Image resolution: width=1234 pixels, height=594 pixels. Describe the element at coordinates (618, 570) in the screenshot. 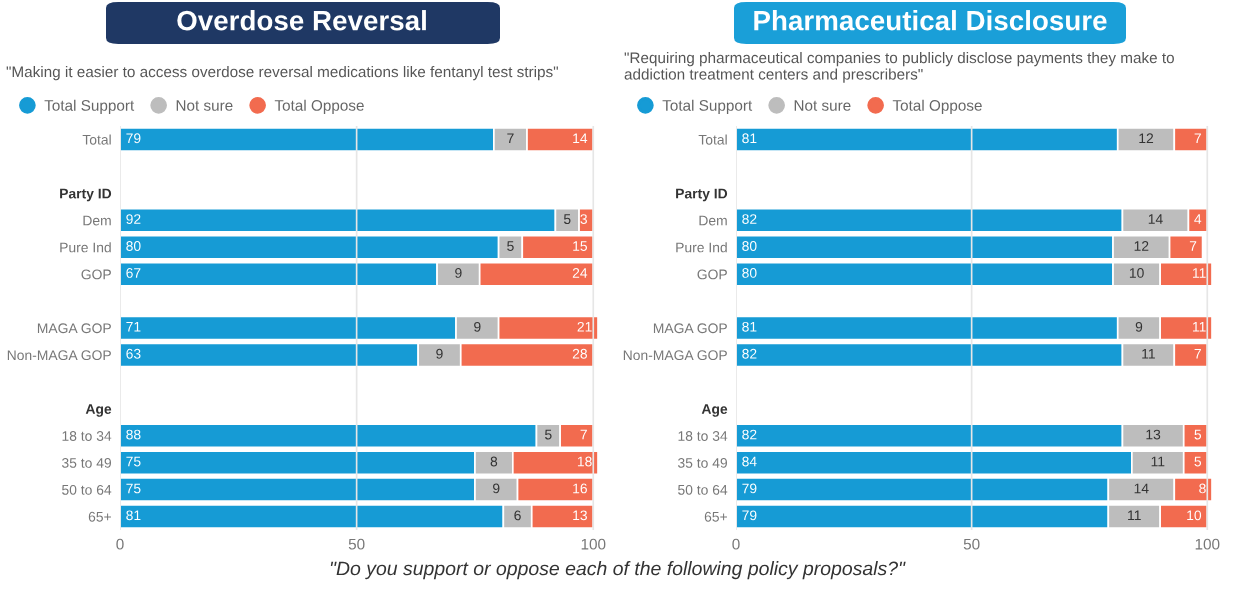

I see `text: "Do you support or oppose each of the following policy proposals?"` at that location.